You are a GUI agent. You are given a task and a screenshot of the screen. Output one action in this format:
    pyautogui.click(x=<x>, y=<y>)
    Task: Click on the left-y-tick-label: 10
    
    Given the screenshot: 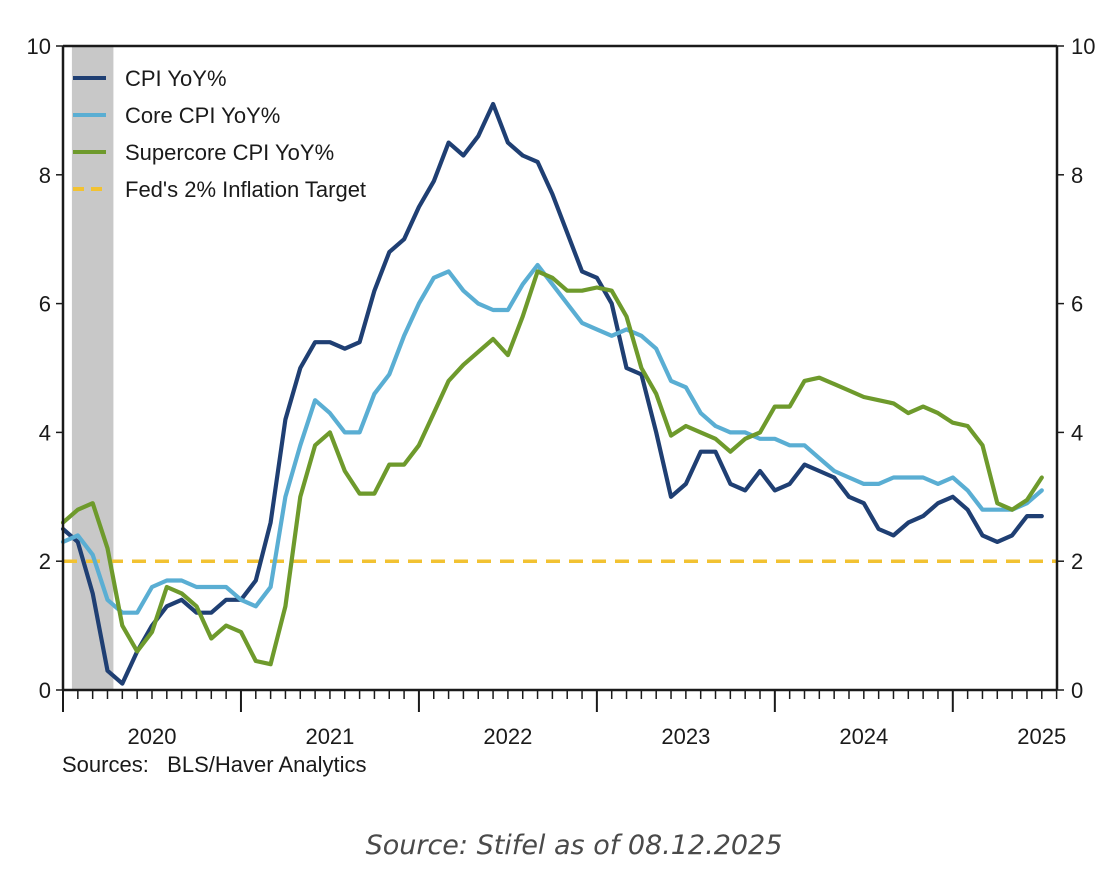 What is the action you would take?
    pyautogui.click(x=39, y=46)
    